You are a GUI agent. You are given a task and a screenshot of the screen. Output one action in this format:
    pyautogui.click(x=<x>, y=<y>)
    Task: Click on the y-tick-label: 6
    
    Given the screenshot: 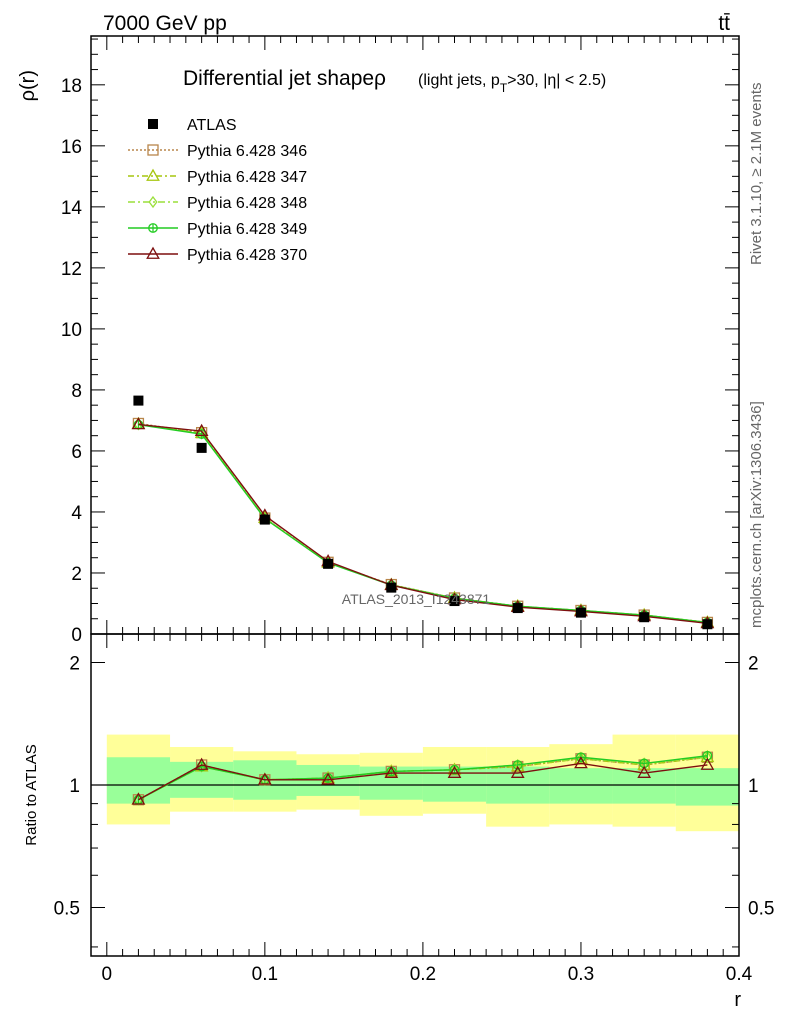 What is the action you would take?
    pyautogui.click(x=76, y=452)
    